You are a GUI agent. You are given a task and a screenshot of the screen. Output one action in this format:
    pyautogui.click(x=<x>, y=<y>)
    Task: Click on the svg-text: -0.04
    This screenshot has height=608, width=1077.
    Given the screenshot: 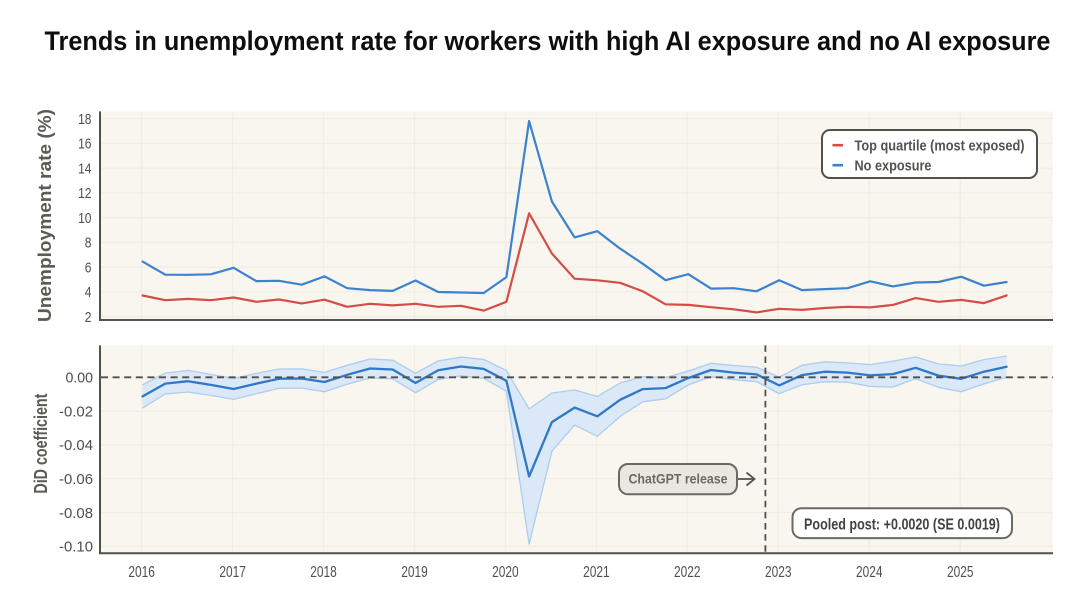 What is the action you would take?
    pyautogui.click(x=76, y=445)
    